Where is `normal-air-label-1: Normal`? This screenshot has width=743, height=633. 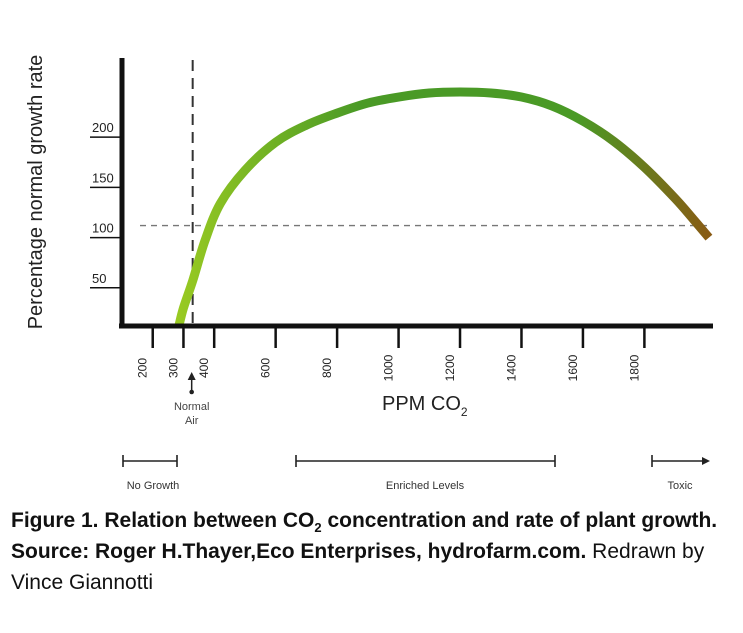 normal-air-label-1: Normal is located at coordinates (191, 407).